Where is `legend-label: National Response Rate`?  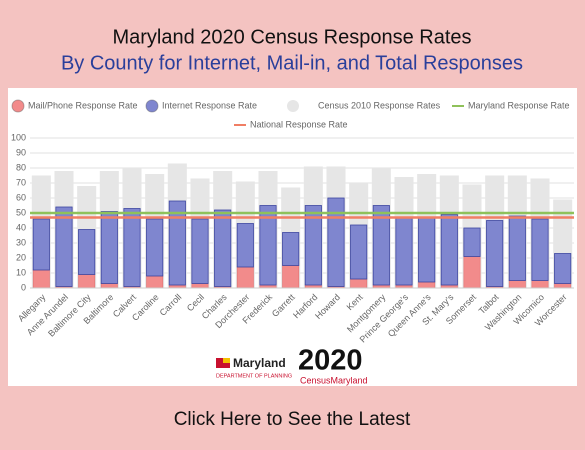
legend-label: National Response Rate is located at coordinates (299, 124).